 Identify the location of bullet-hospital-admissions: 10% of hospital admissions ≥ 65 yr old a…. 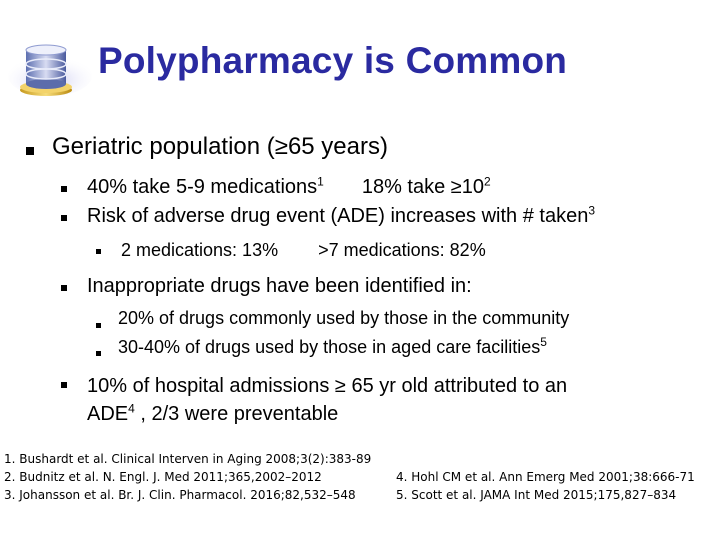
(327, 400).